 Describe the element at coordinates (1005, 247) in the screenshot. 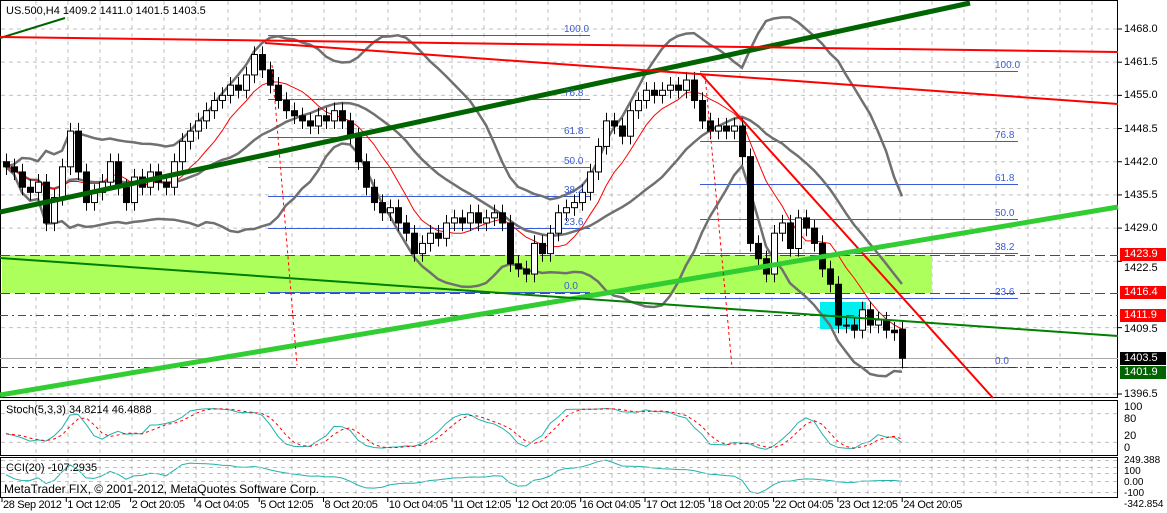

I see `fib-label-right: 38.2` at that location.